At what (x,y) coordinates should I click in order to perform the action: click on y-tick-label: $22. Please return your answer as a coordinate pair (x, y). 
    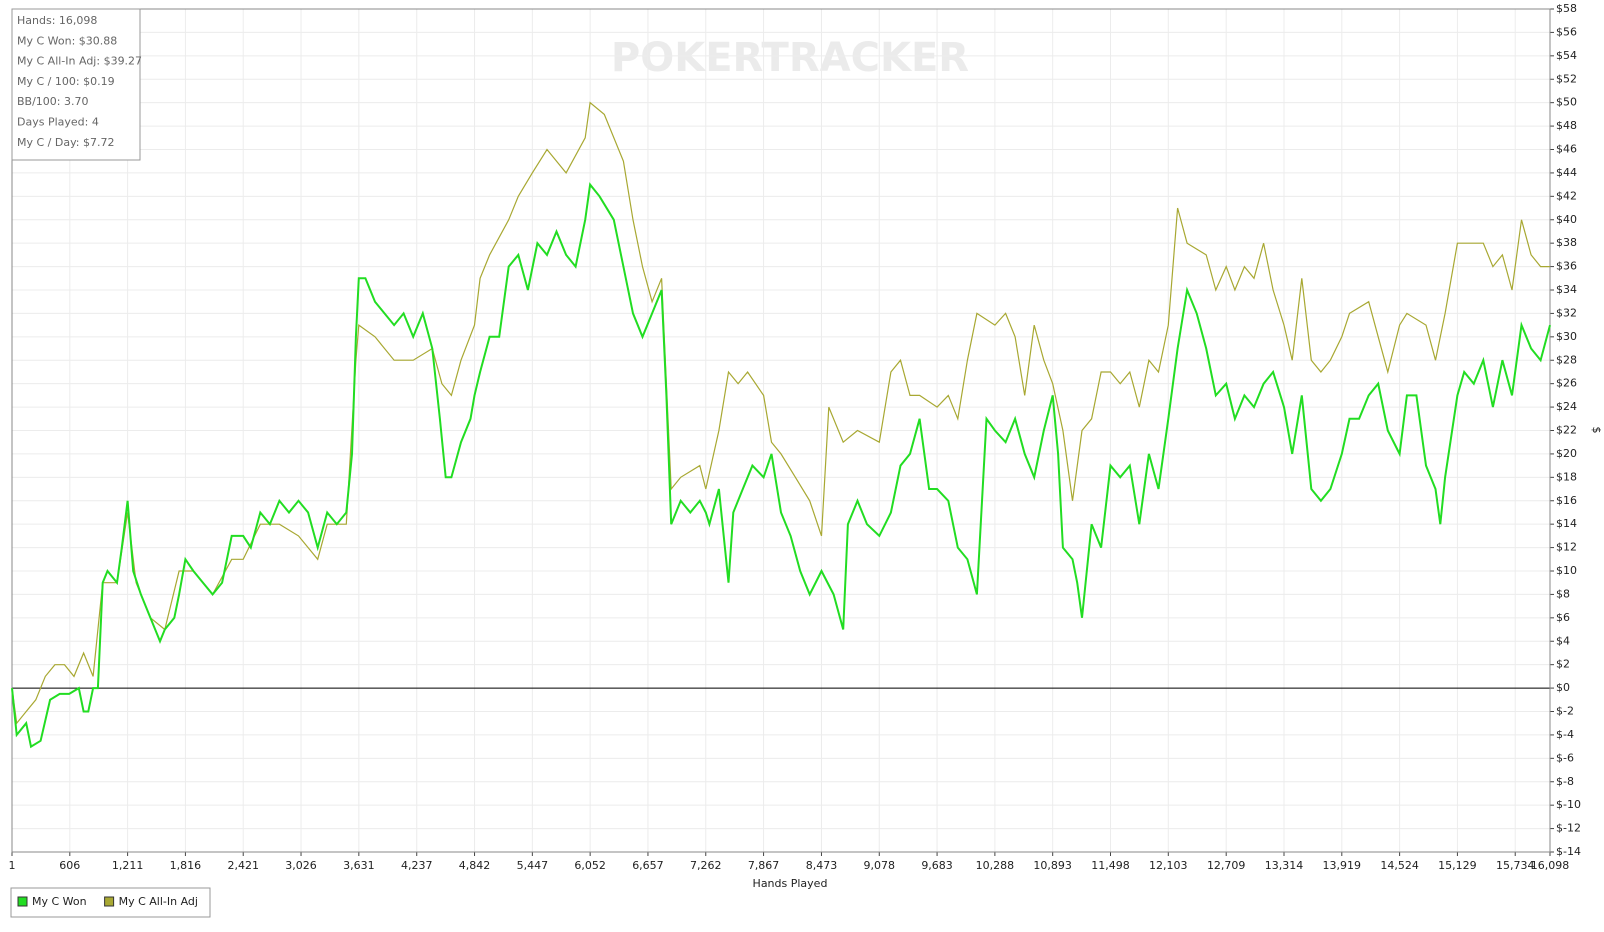
    Looking at the image, I should click on (1566, 430).